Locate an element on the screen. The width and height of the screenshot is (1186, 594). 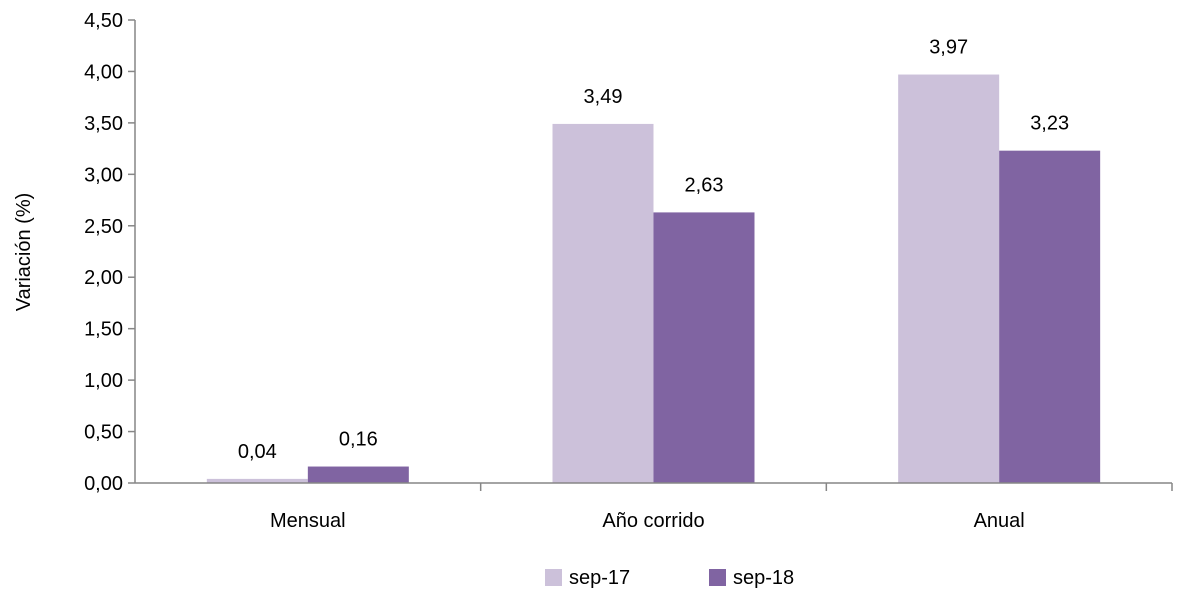
legend-label-sep-18: sep-18 is located at coordinates (763, 578).